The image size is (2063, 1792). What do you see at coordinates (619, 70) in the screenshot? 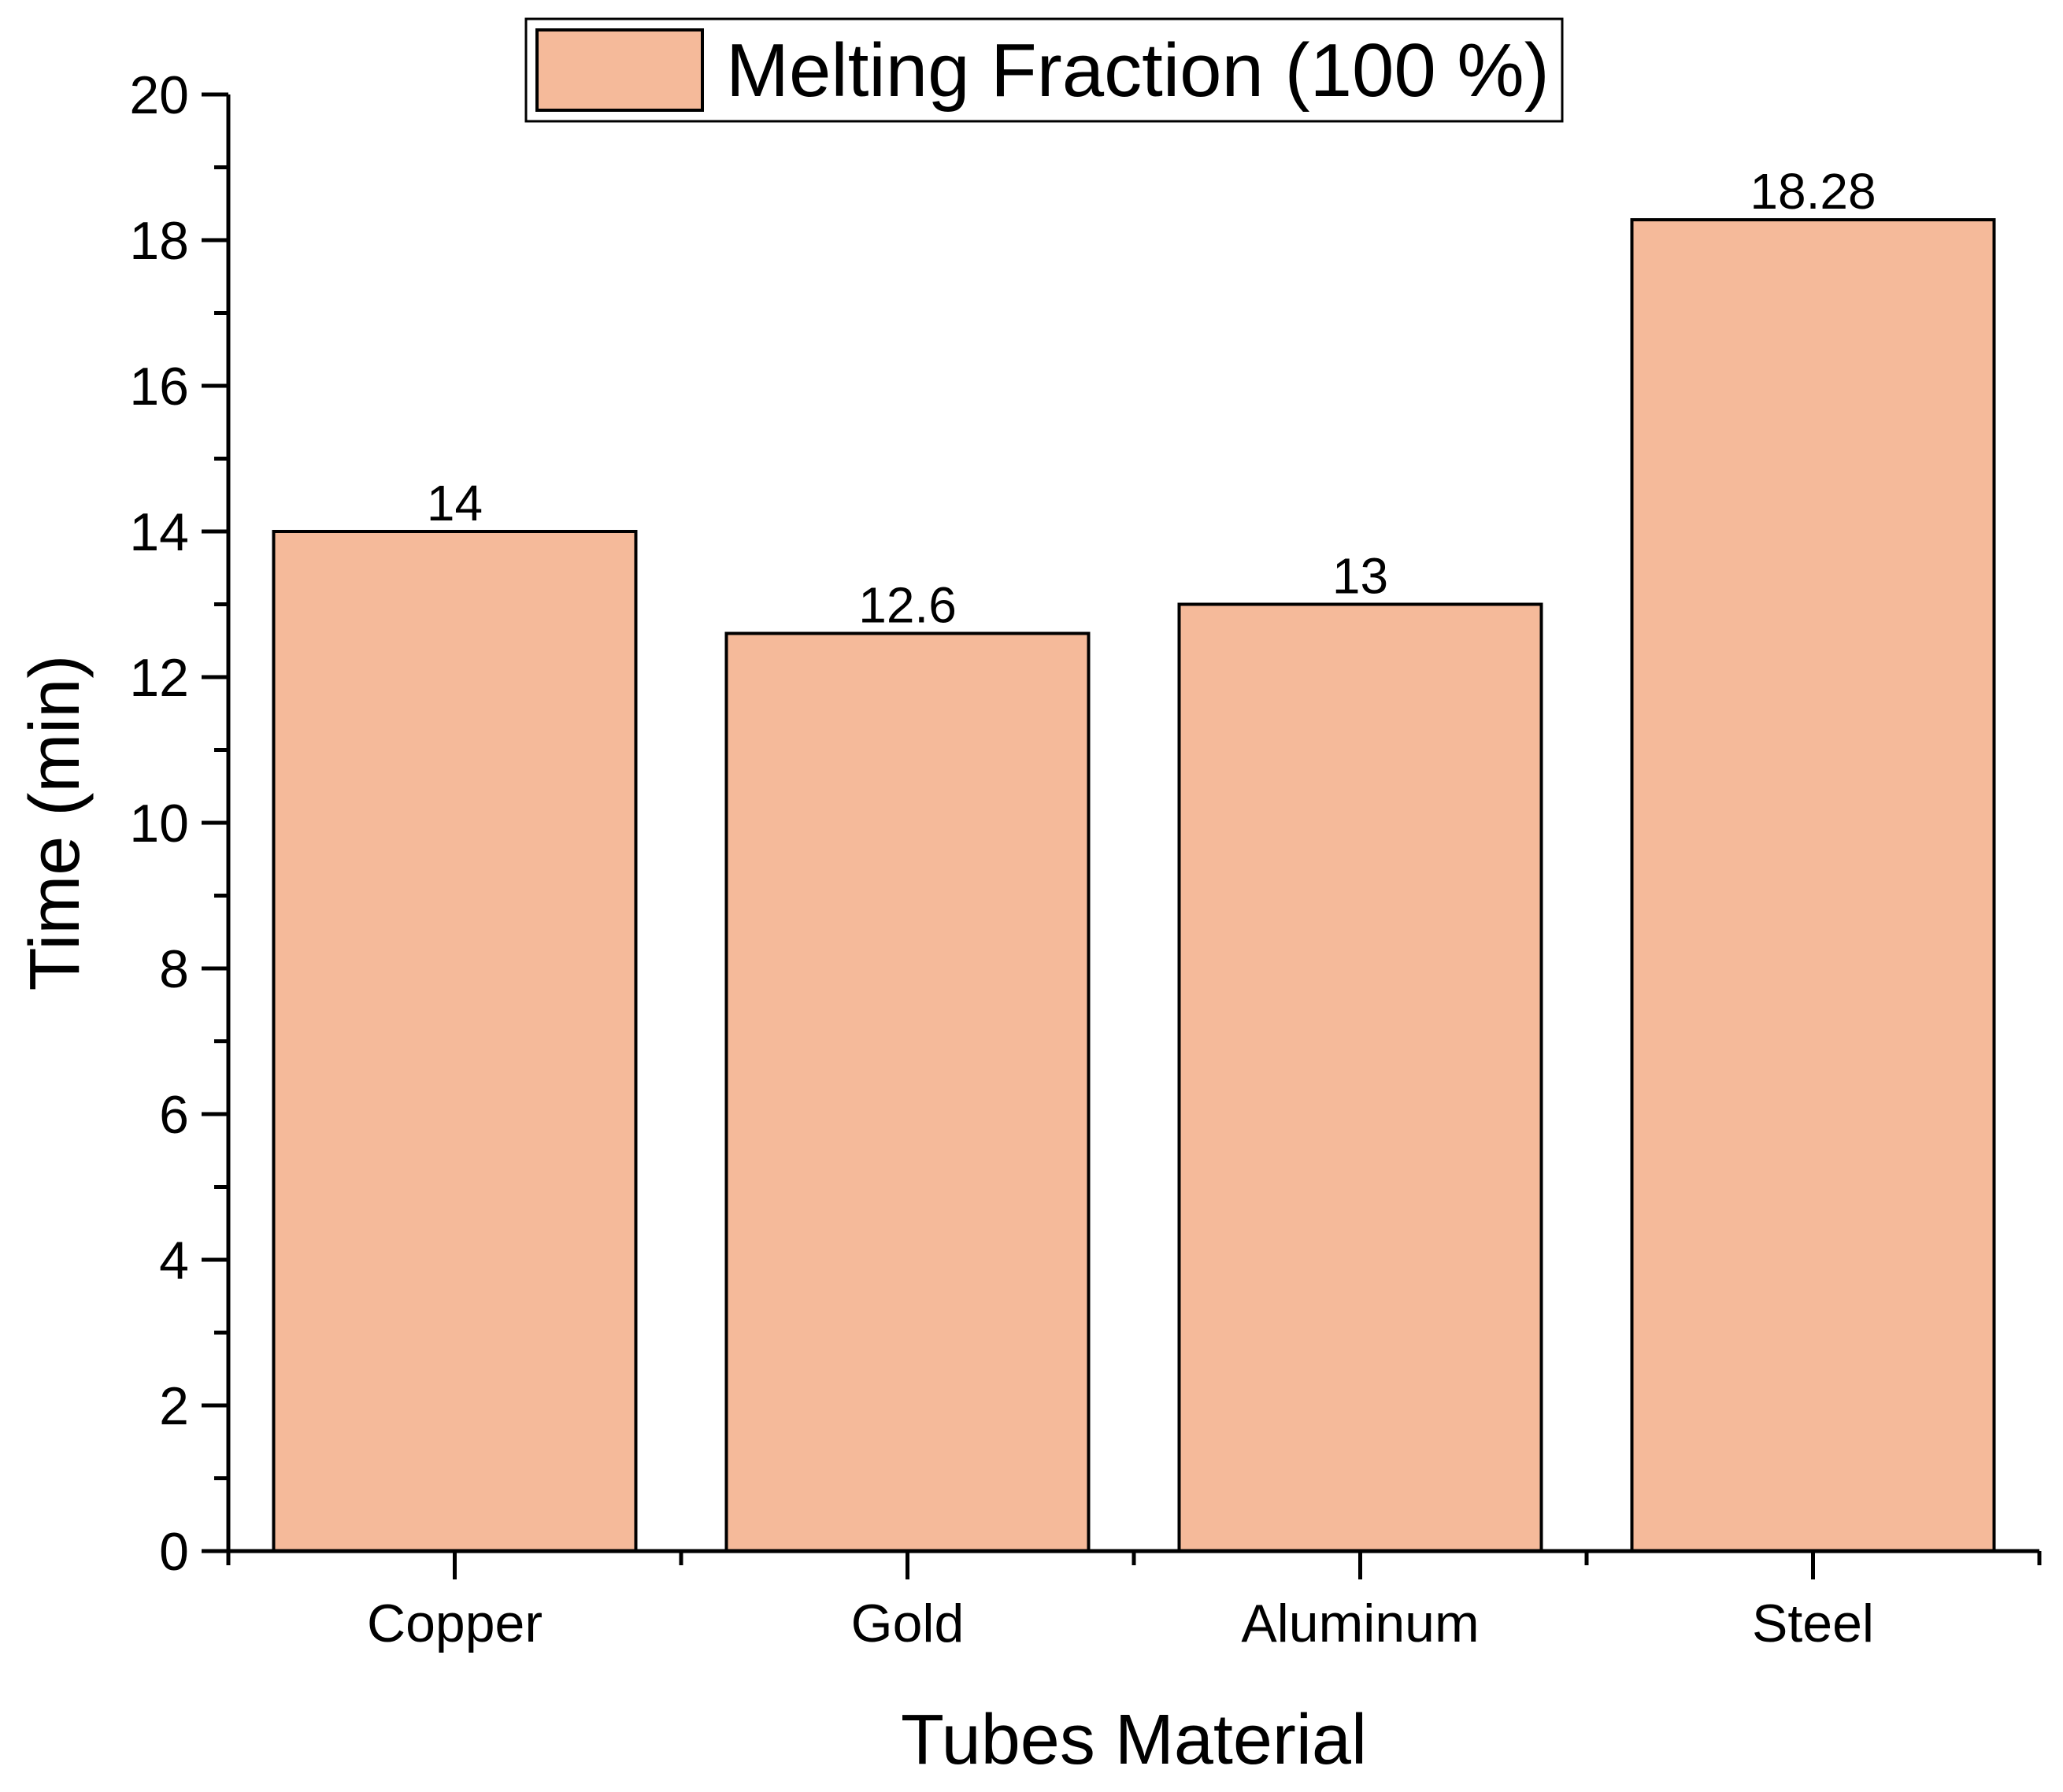
I see `legend-swatch` at bounding box center [619, 70].